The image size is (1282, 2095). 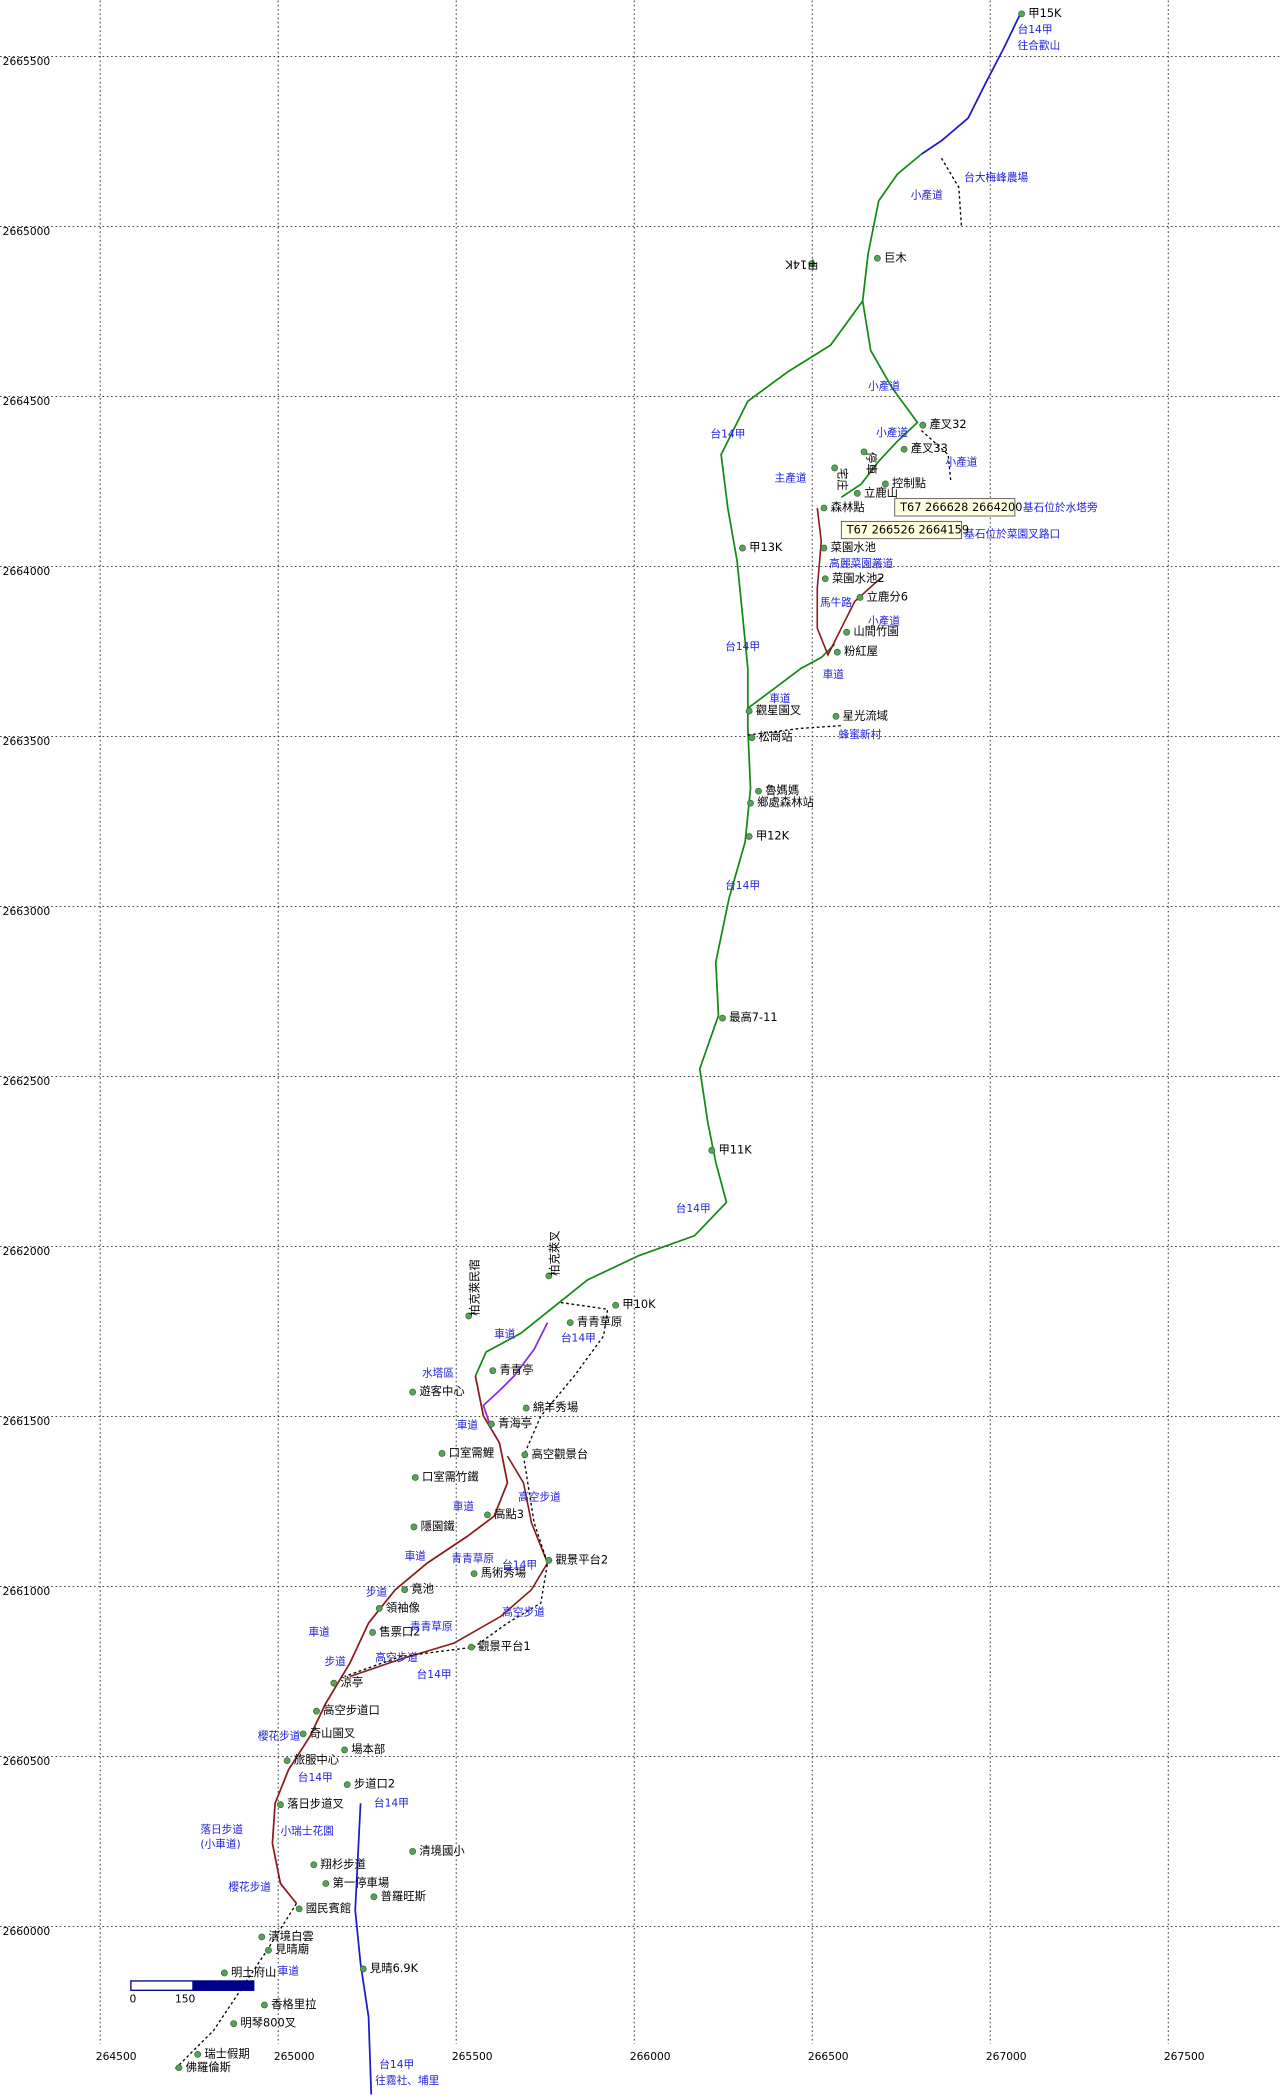 What do you see at coordinates (336, 1661) in the screenshot?
I see `road-label: 步道` at bounding box center [336, 1661].